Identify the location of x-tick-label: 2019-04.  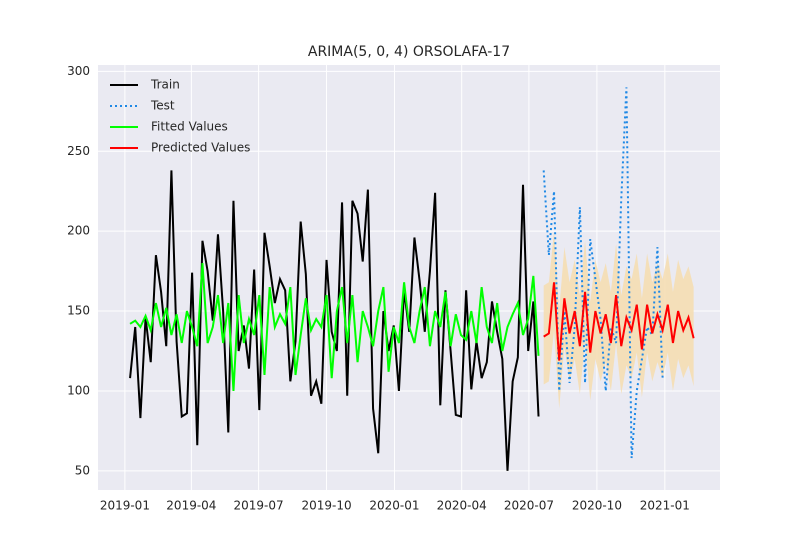
(191, 506).